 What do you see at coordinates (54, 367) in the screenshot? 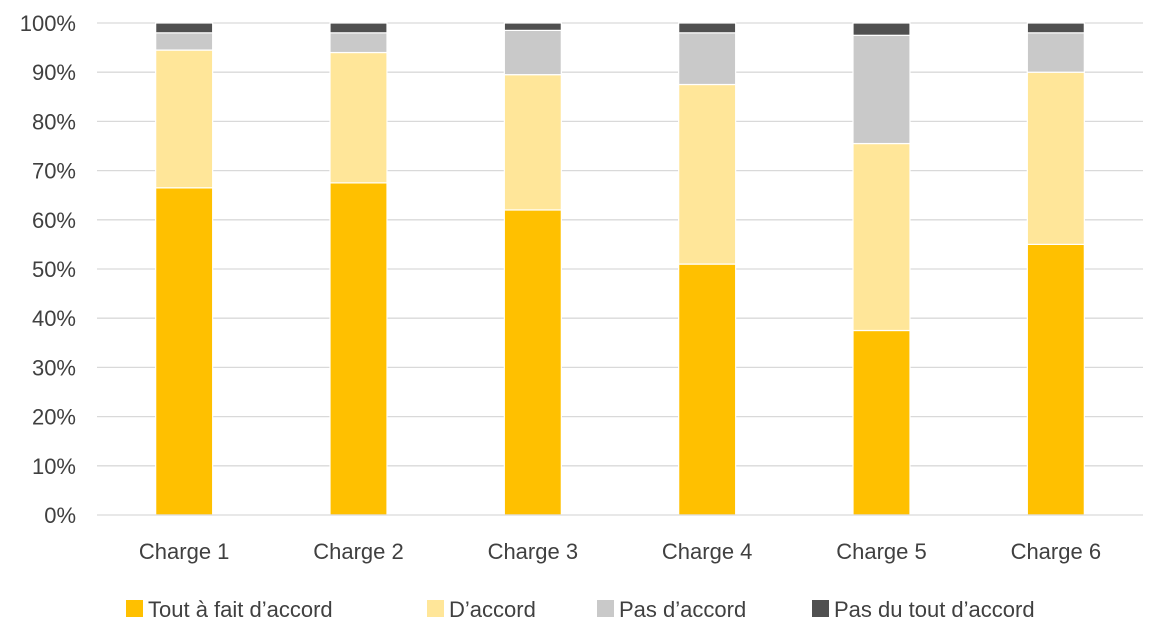
I see `y-tick-label: 30%` at bounding box center [54, 367].